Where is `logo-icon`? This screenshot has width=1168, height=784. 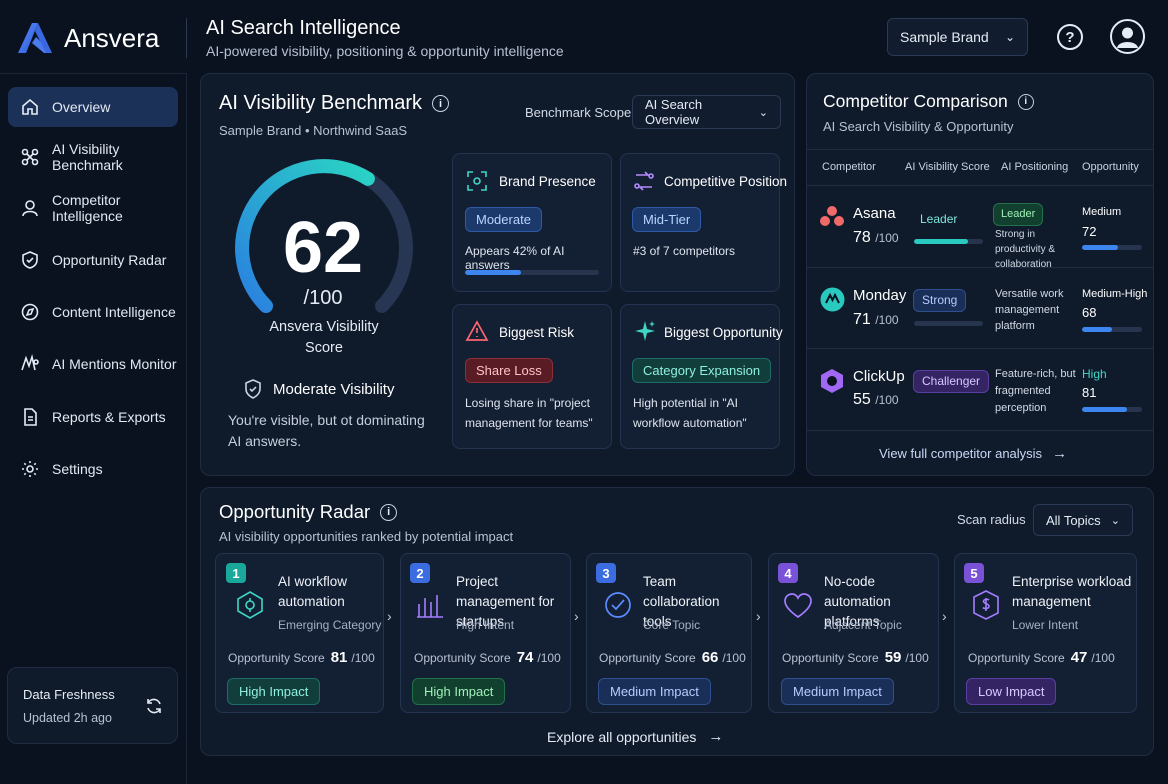 logo-icon is located at coordinates (35, 38).